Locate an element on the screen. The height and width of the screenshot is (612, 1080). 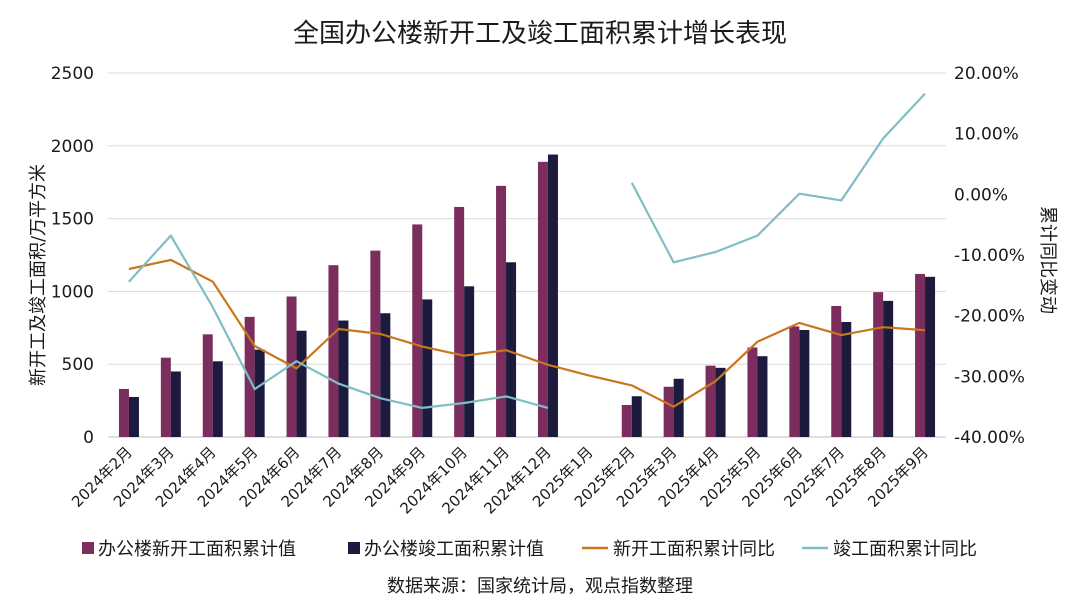
legend: 办公楼新开工面积累计值 办公楼竣工面积累计值 新开工面积累计同比 竣工面积累计同比 is located at coordinates (529, 549).